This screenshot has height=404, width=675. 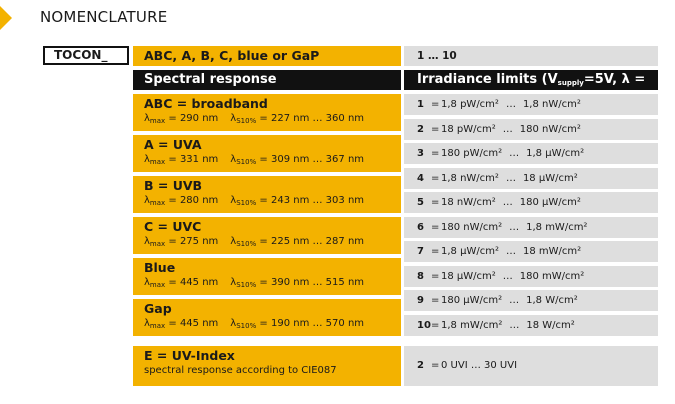 I want to click on irradiance-number: 9, so click(x=420, y=300).